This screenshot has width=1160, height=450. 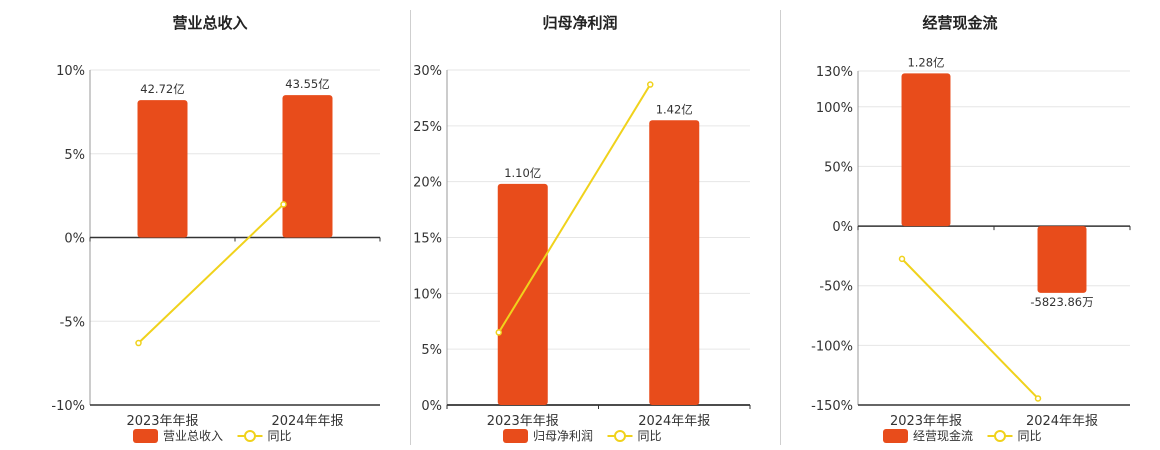 What do you see at coordinates (925, 62) in the screenshot?
I see `bar-data-label: 1.28亿` at bounding box center [925, 62].